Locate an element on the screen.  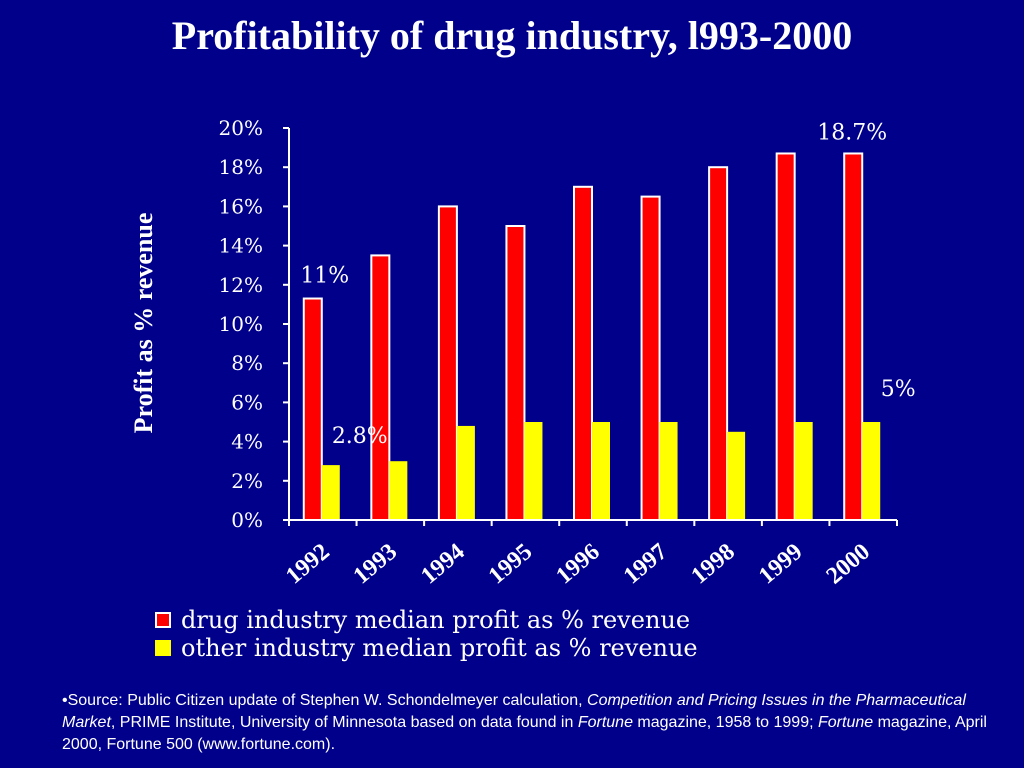
data-label: 2.8% is located at coordinates (360, 436).